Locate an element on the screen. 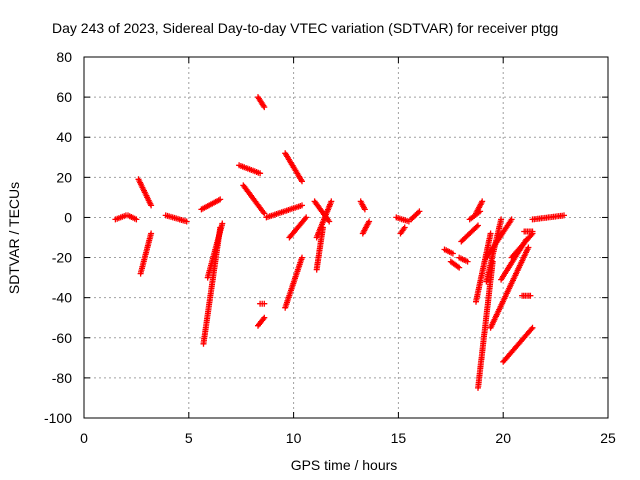 This screenshot has height=480, width=640. series-arc03 is located at coordinates (145, 192).